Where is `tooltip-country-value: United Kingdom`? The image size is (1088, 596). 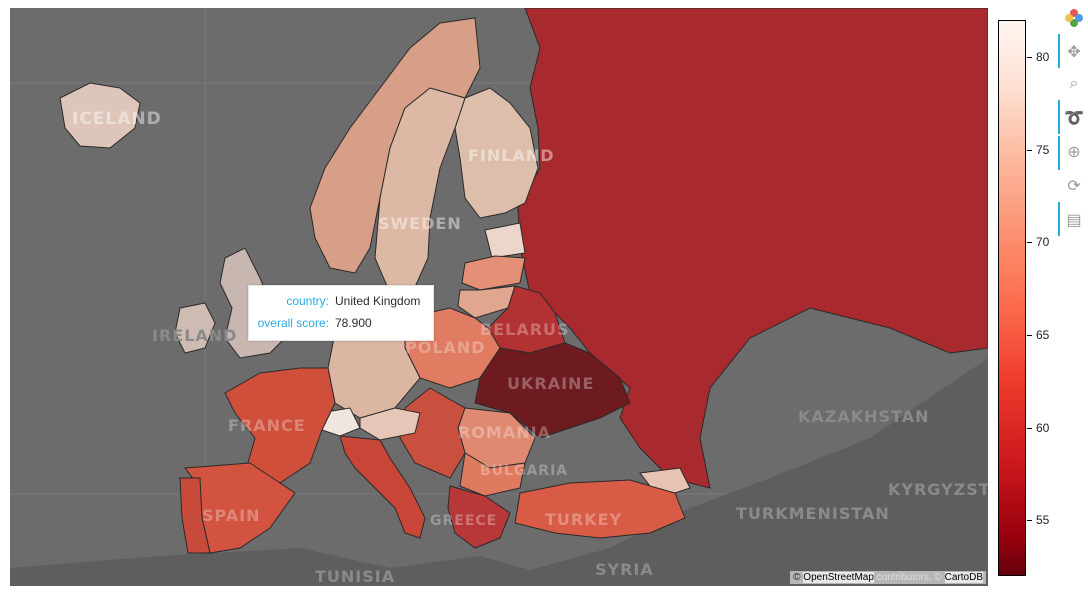
tooltip-country-value: United Kingdom is located at coordinates (378, 301).